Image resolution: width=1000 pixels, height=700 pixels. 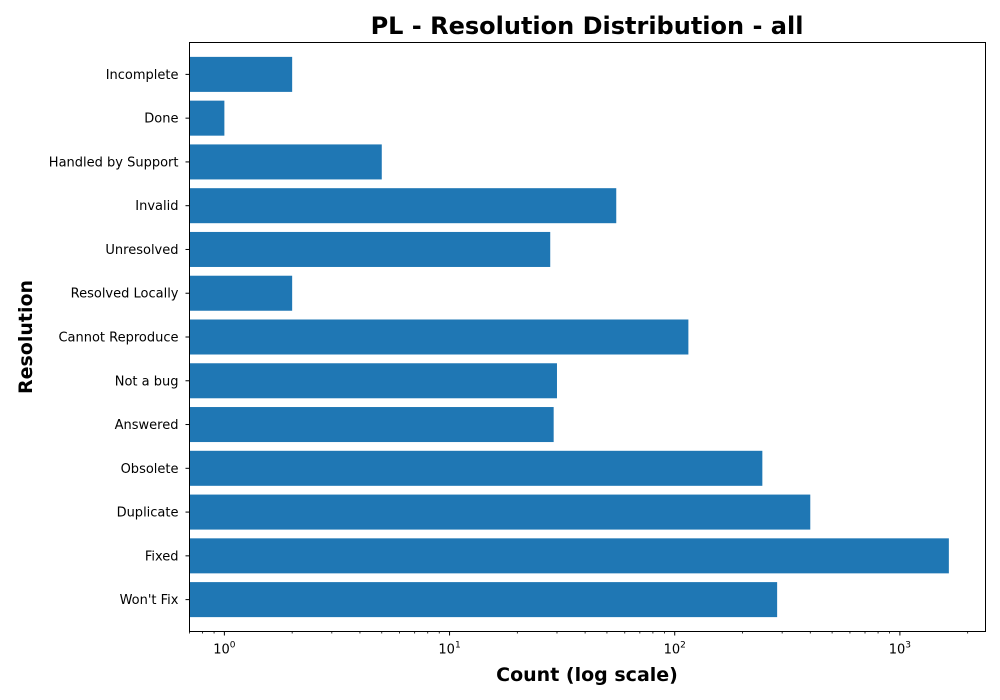 I want to click on y-tick-label: Invalid, so click(x=156, y=206).